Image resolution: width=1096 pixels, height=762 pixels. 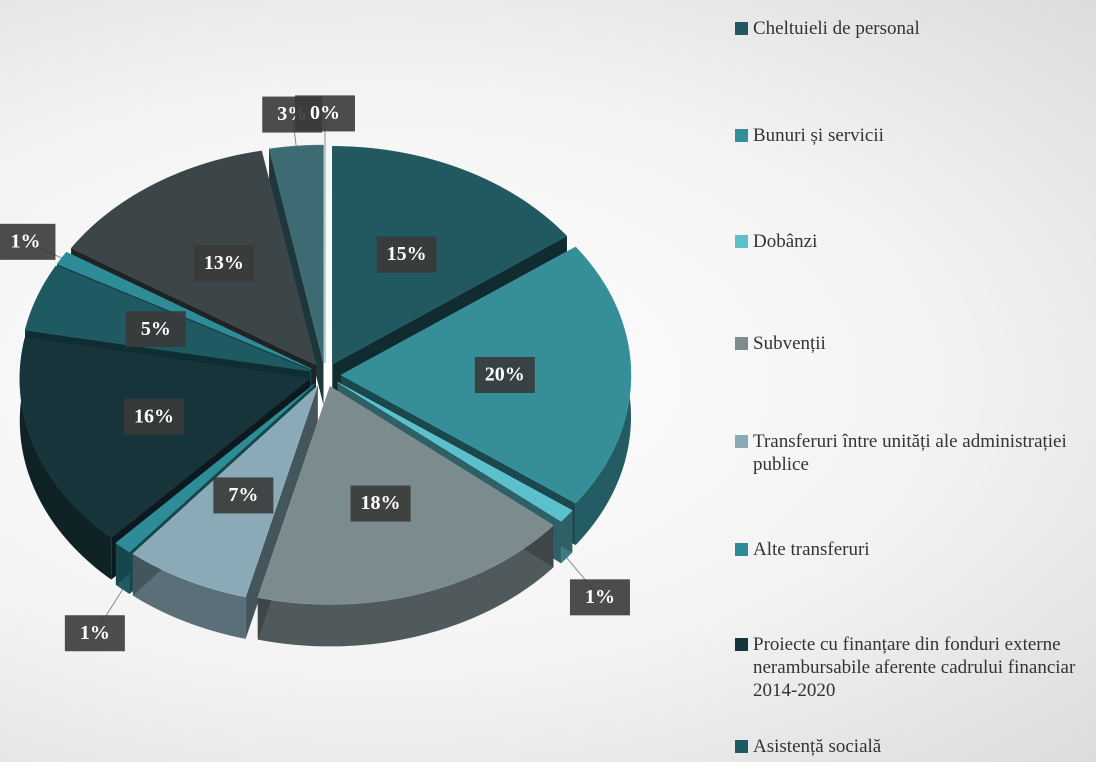 I want to click on data-label: 16%, so click(x=154, y=416).